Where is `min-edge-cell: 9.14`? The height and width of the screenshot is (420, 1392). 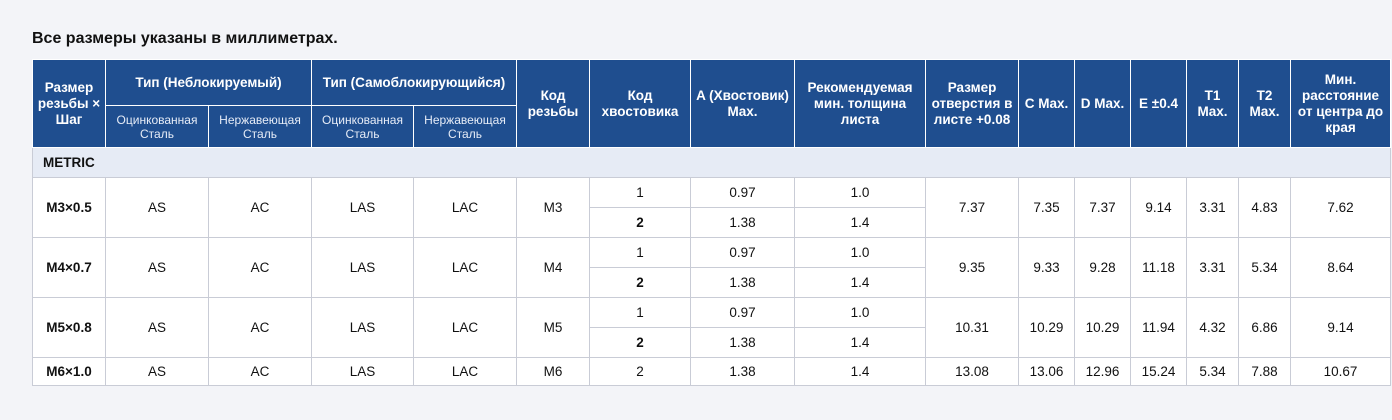
min-edge-cell: 9.14 is located at coordinates (1341, 327).